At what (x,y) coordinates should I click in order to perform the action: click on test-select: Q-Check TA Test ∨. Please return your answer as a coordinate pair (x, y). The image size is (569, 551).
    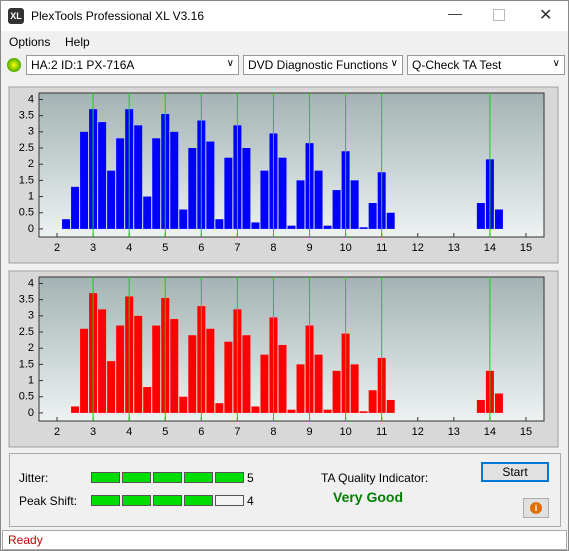
    Looking at the image, I should click on (486, 65).